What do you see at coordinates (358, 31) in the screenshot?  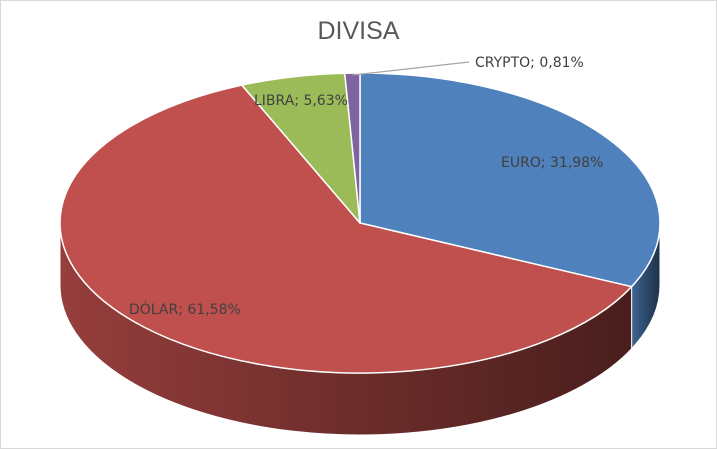 I see `chart-title: DIVISA` at bounding box center [358, 31].